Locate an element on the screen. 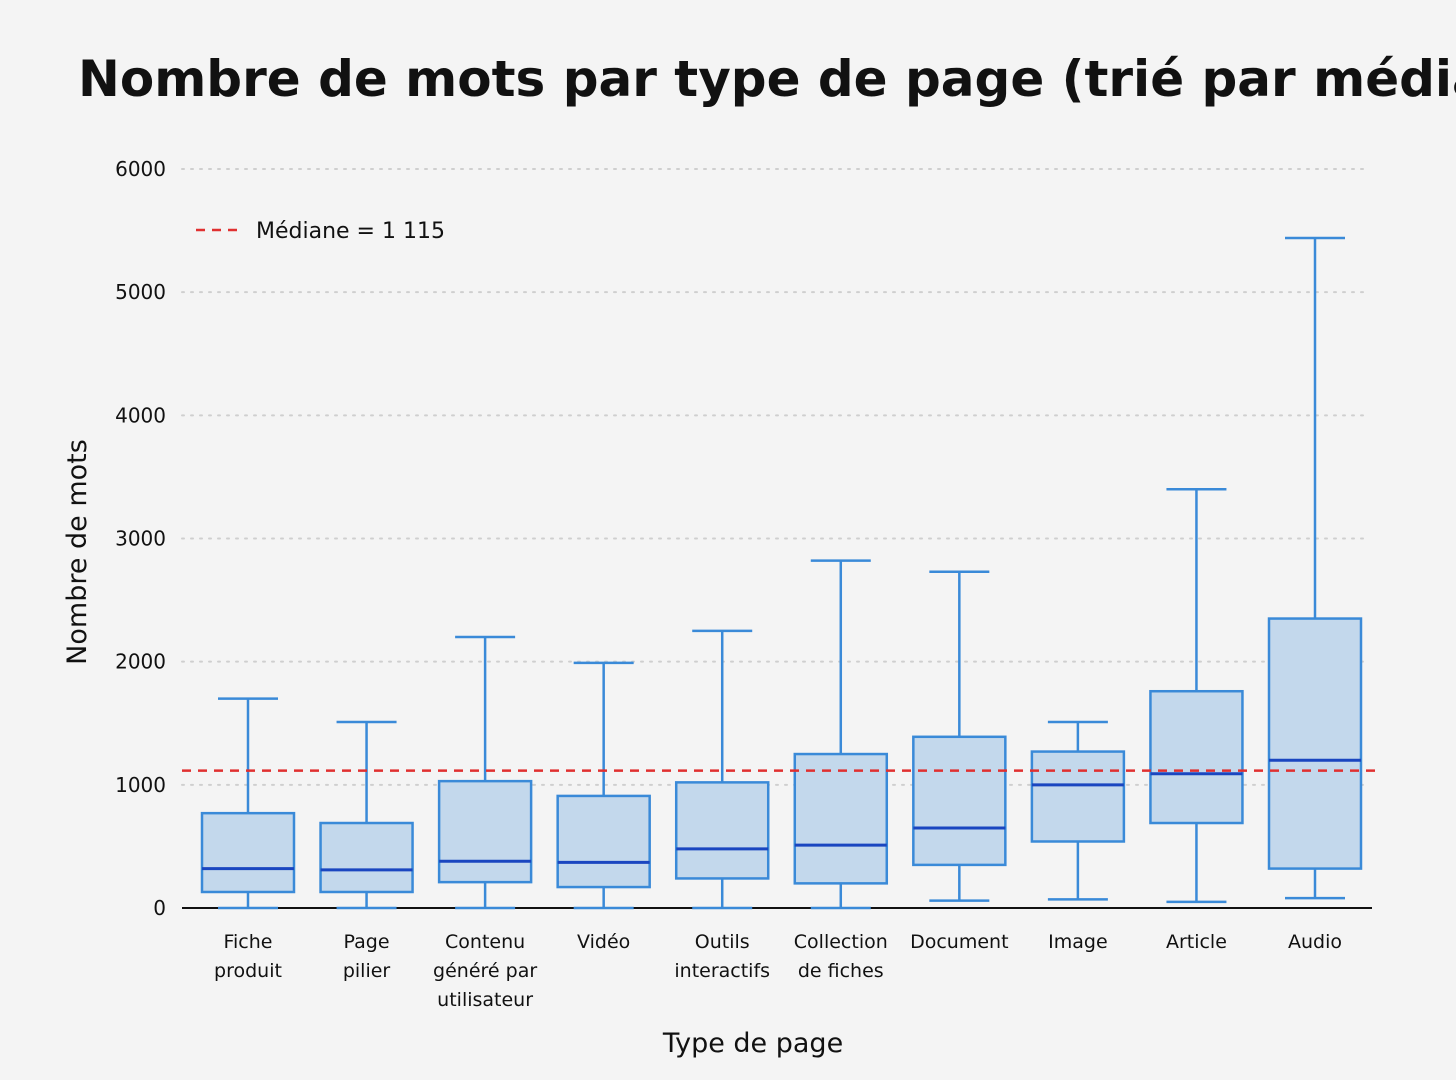  legend-label: Médiane = 1 115 is located at coordinates (350, 231).